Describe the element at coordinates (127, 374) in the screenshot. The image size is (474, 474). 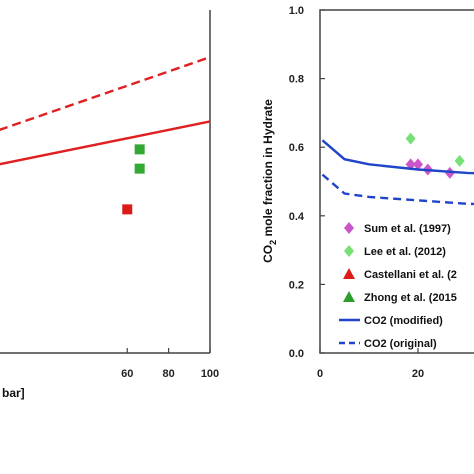
I see `left-x-tick-label: 60` at that location.